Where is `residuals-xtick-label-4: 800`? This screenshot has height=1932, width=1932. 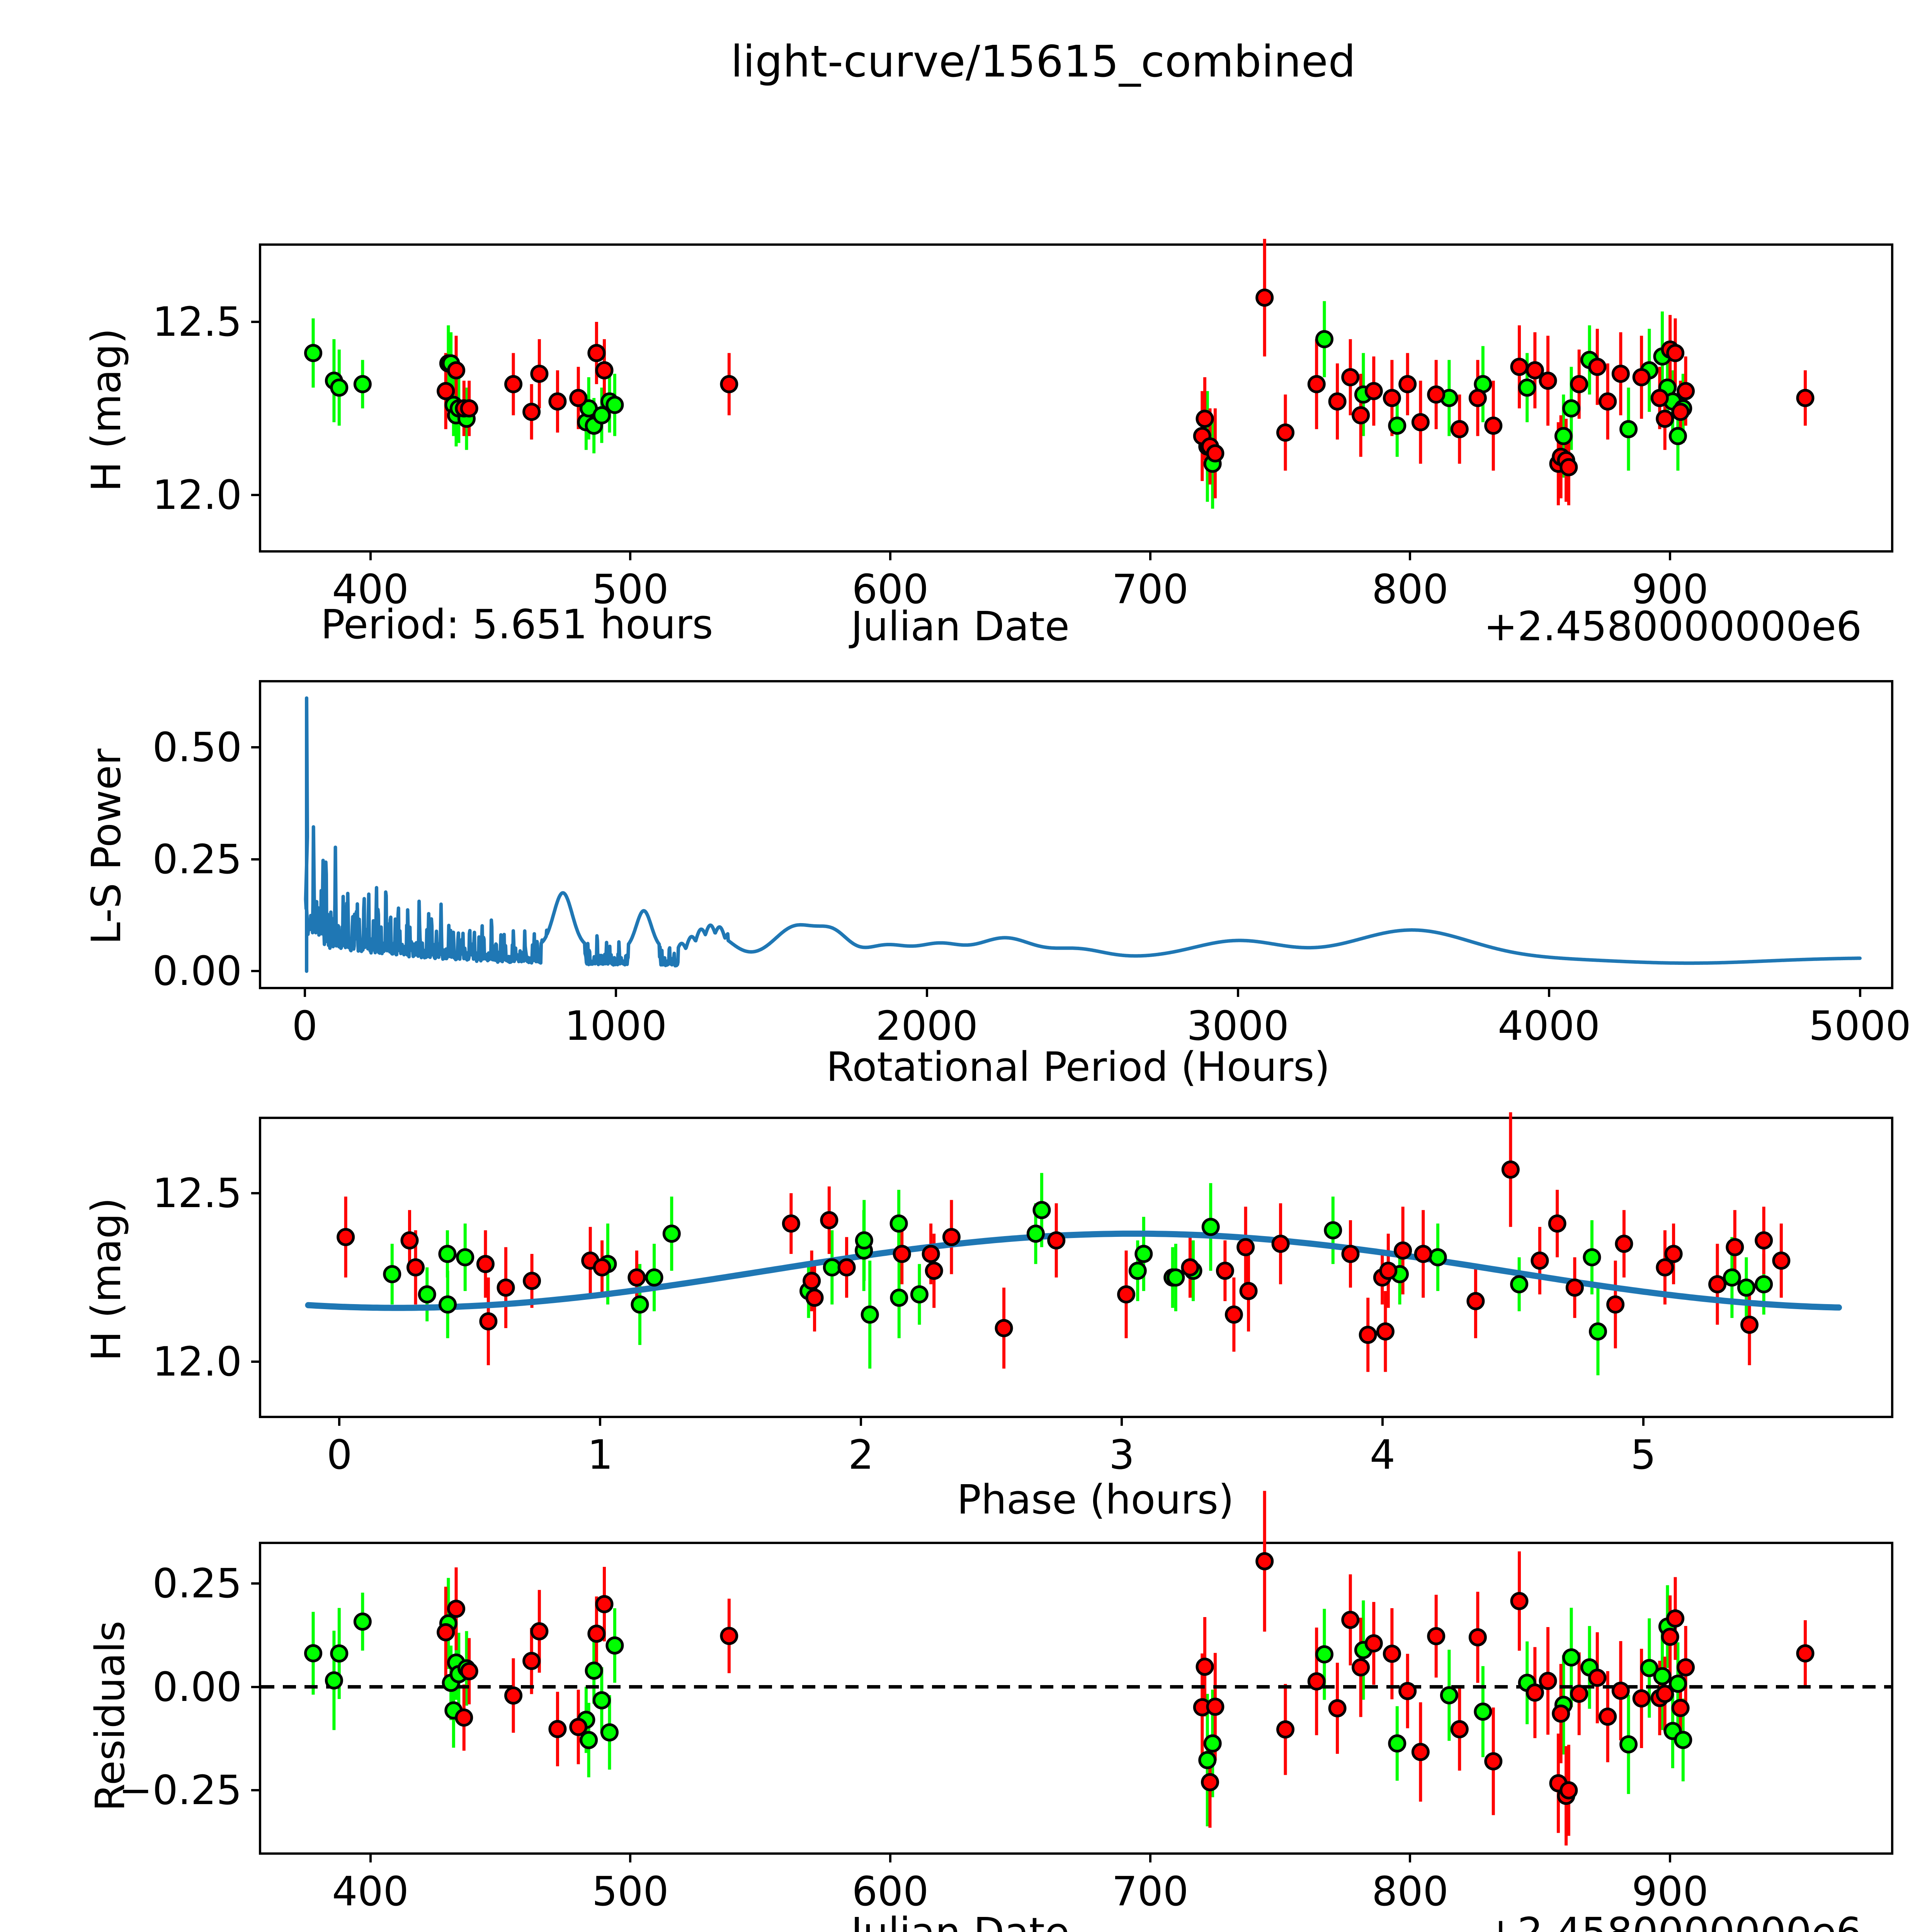
residuals-xtick-label-4: 800 is located at coordinates (1411, 1892).